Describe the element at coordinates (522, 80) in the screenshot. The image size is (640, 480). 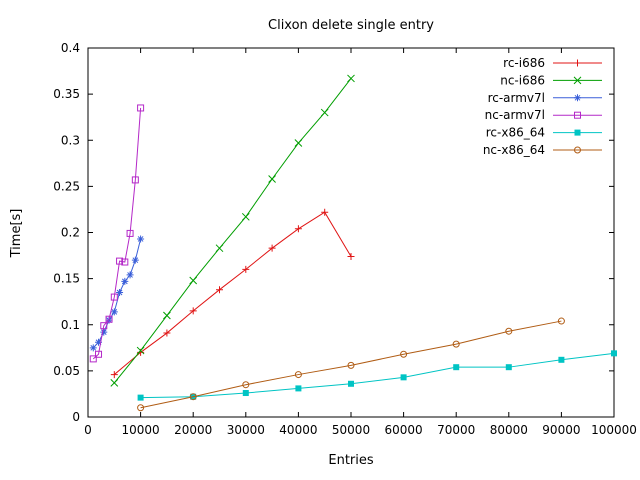
I see `legend-label: nc-i686` at that location.